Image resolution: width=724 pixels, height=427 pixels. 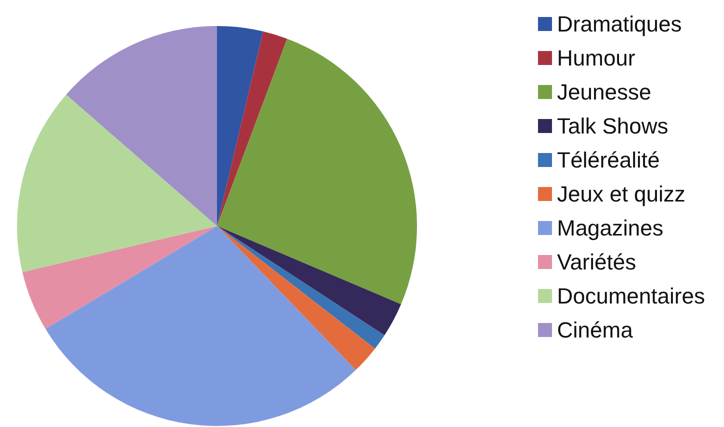 What do you see at coordinates (608, 160) in the screenshot?
I see `legend-label: Téléréalité` at bounding box center [608, 160].